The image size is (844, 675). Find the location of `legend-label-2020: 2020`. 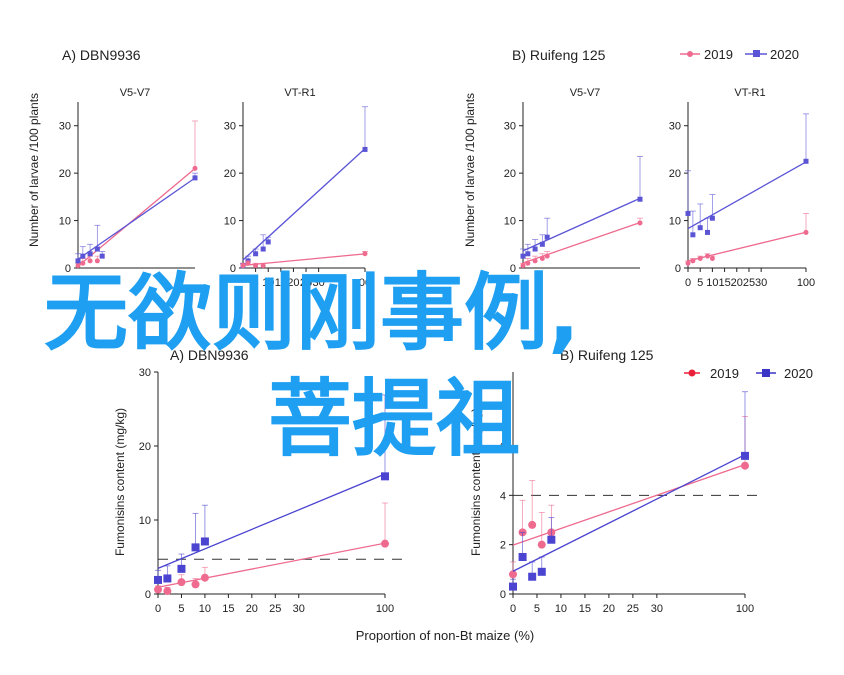

legend-label-2020: 2020 is located at coordinates (784, 54).